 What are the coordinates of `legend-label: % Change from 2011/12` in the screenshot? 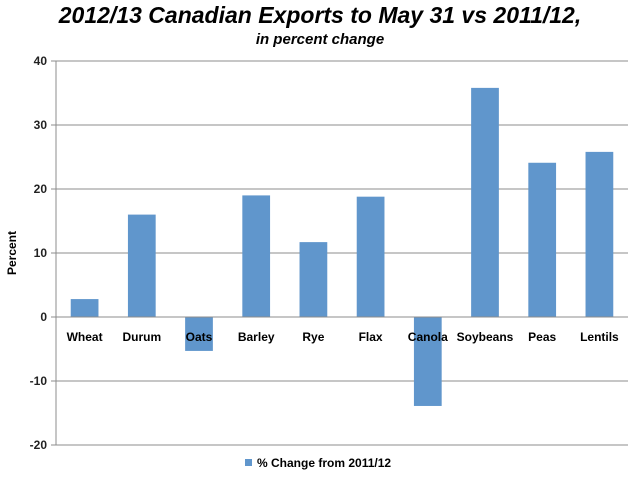 It's located at (324, 463).